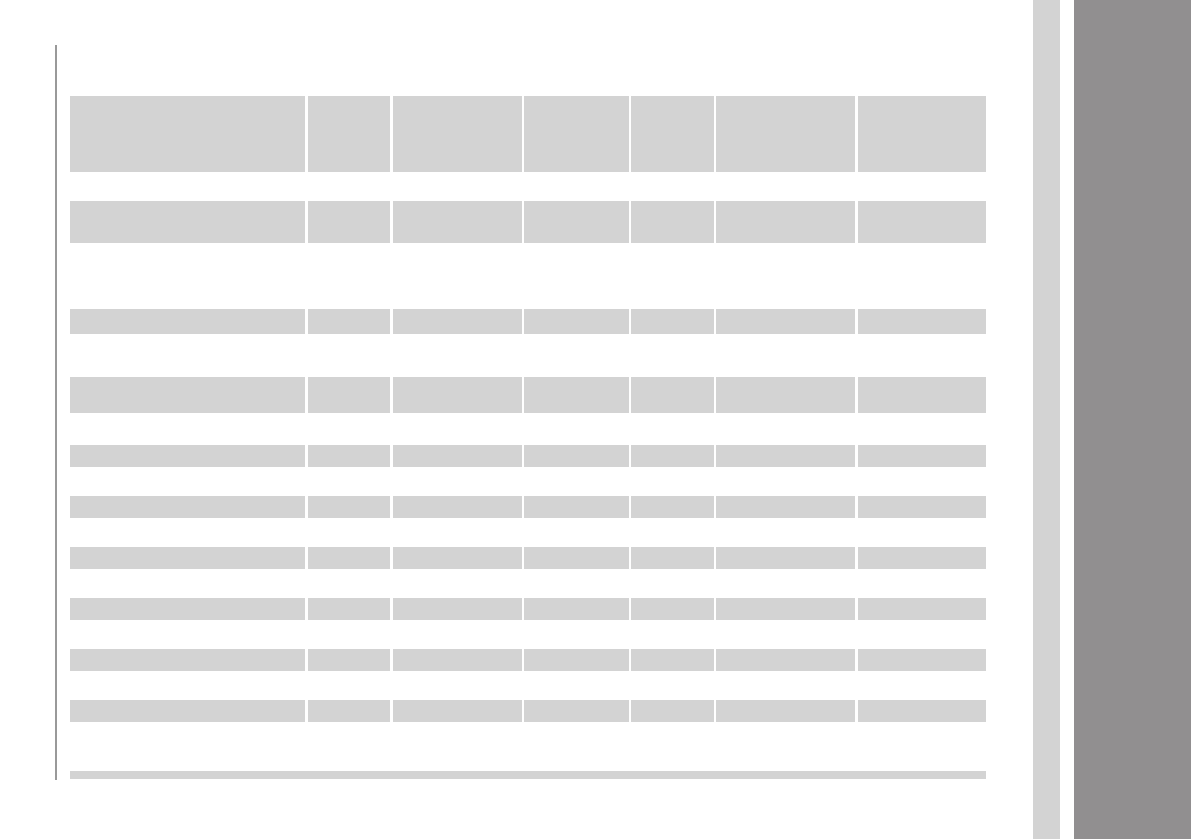 The height and width of the screenshot is (839, 1191). What do you see at coordinates (528, 775) in the screenshot?
I see `table-footer-placeholder` at bounding box center [528, 775].